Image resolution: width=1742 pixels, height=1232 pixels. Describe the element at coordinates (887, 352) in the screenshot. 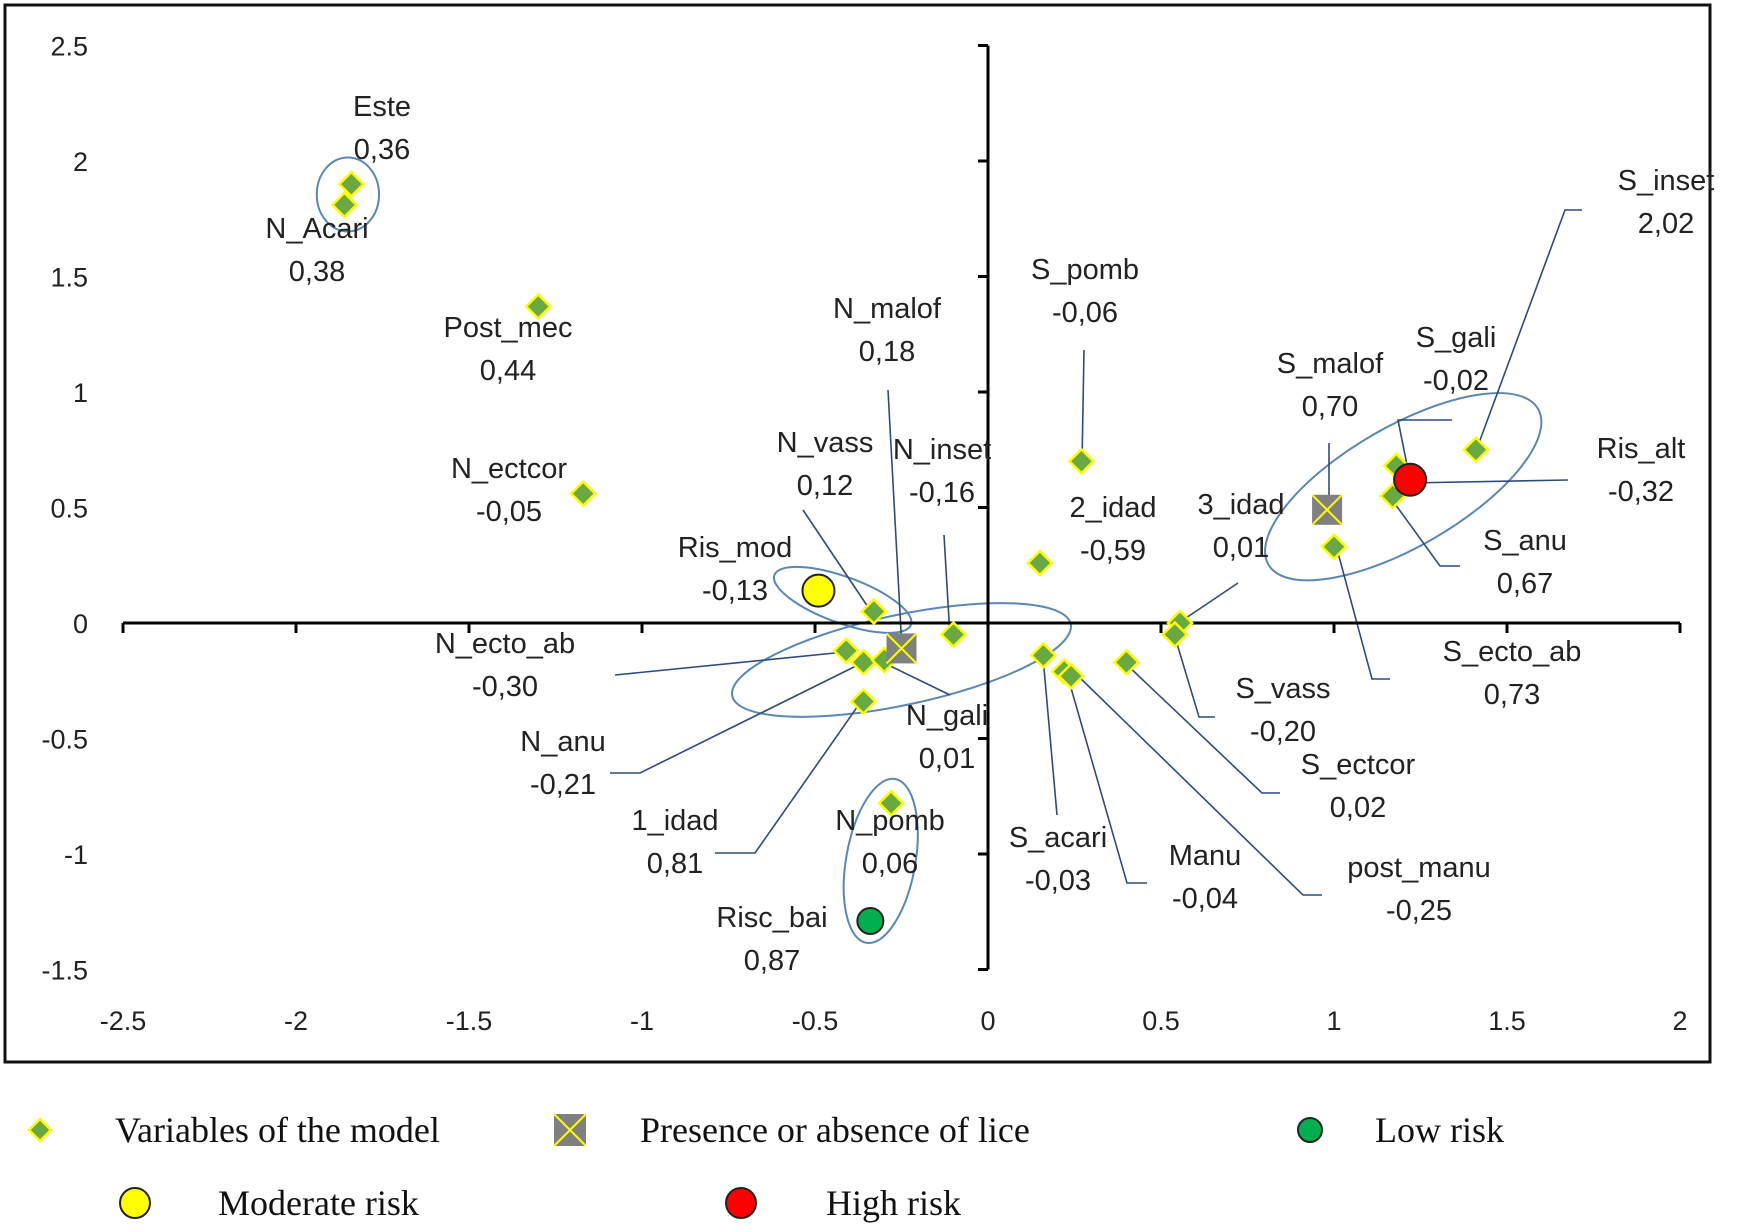

I see `point-label-value: 0,18` at that location.